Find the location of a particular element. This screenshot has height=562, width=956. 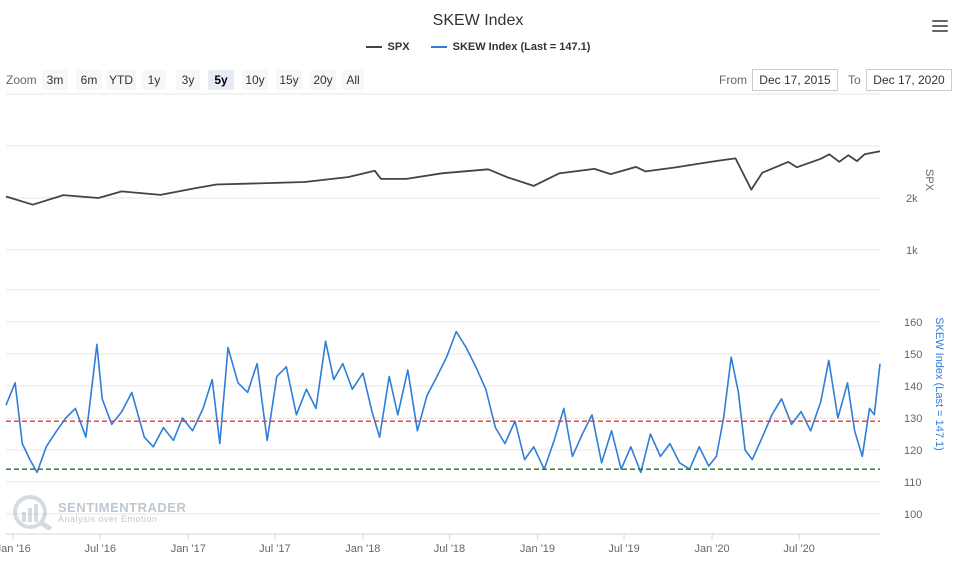

spx-tick-label: 2k is located at coordinates (912, 199).